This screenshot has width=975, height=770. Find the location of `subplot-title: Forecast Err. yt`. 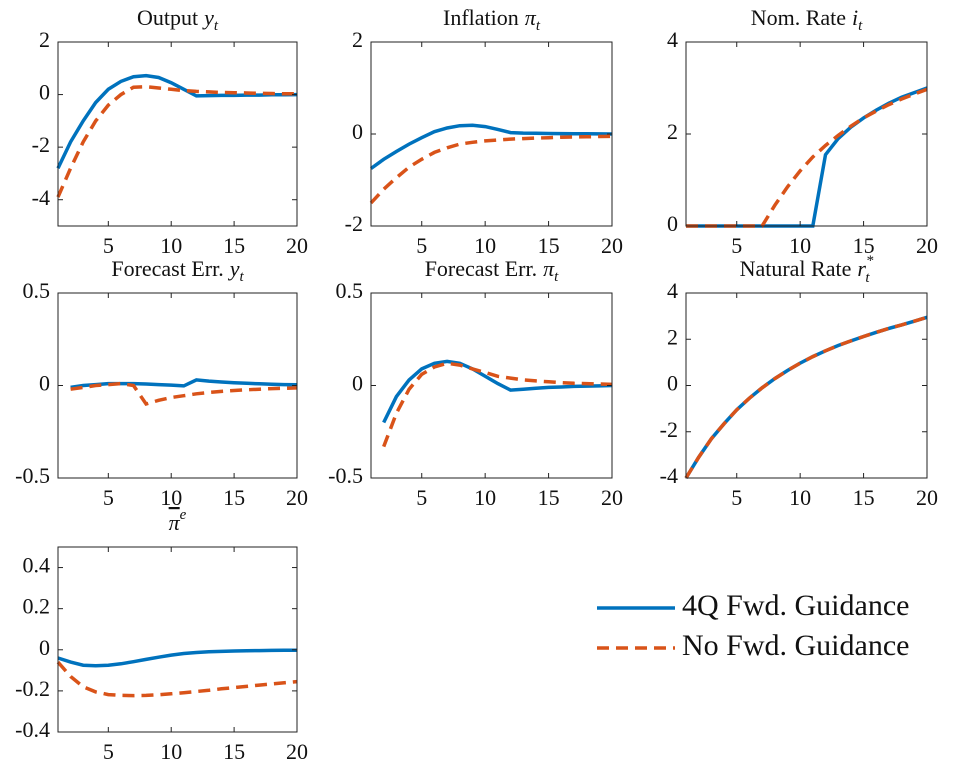

subplot-title: Forecast Err. yt is located at coordinates (177, 270).